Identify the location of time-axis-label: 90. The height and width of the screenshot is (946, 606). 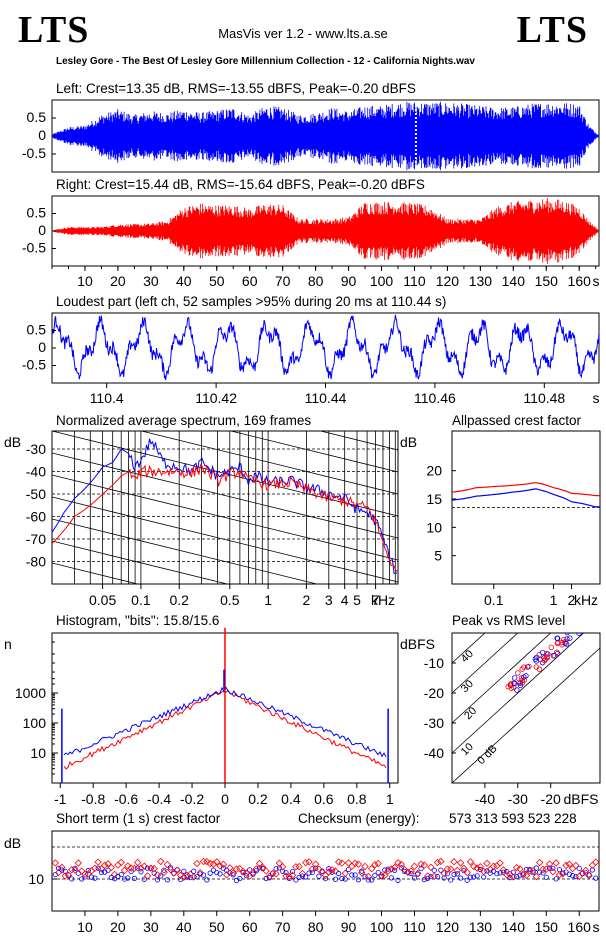
(349, 281).